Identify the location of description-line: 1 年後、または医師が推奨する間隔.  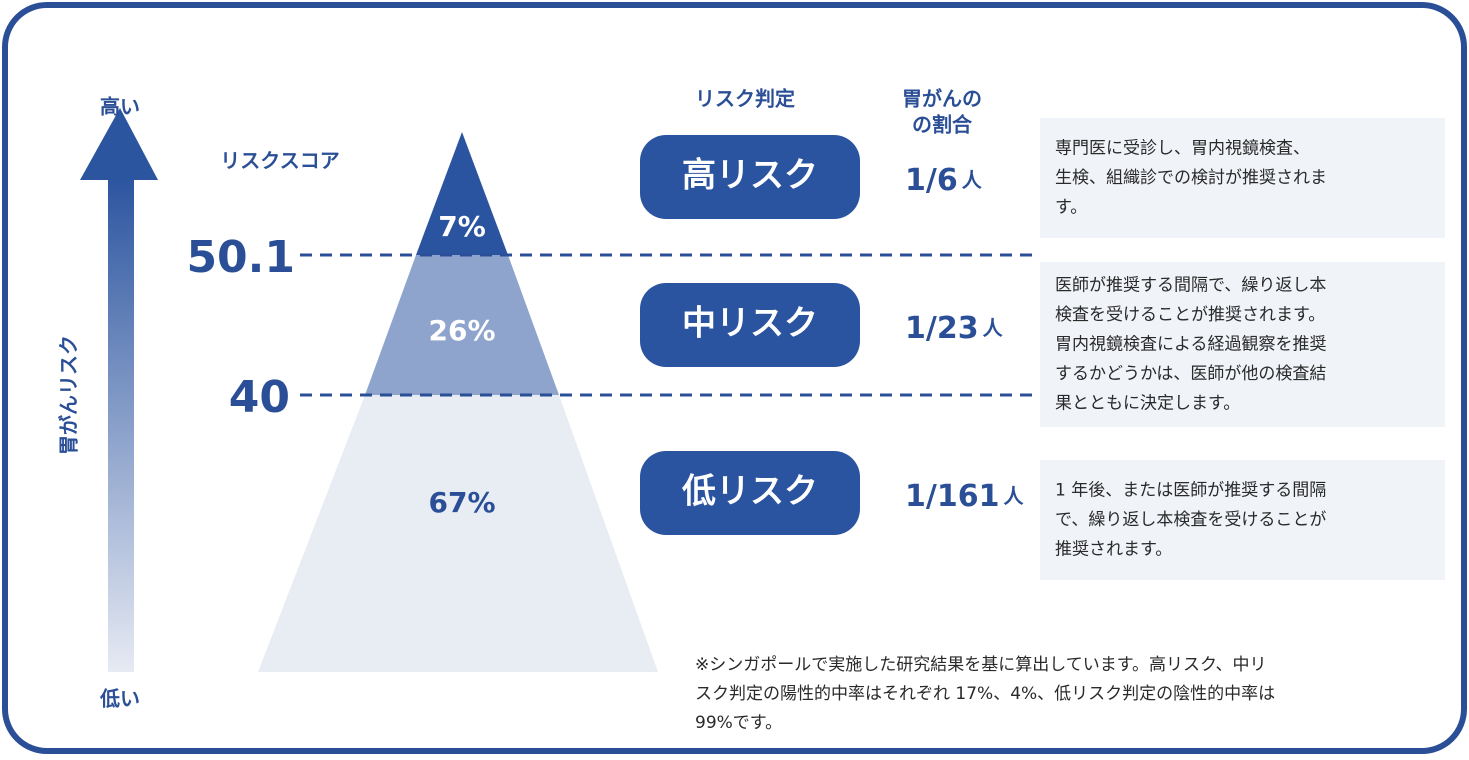
(1190, 491).